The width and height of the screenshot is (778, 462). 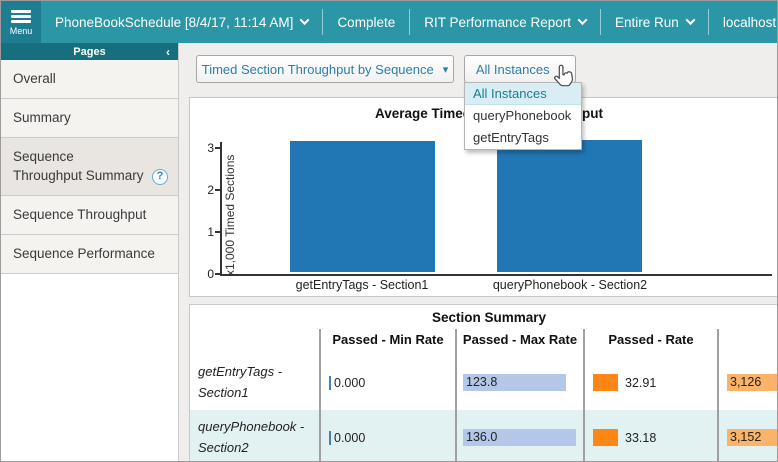 I want to click on pages-sidebar-header: Pages ‹, so click(x=89, y=51).